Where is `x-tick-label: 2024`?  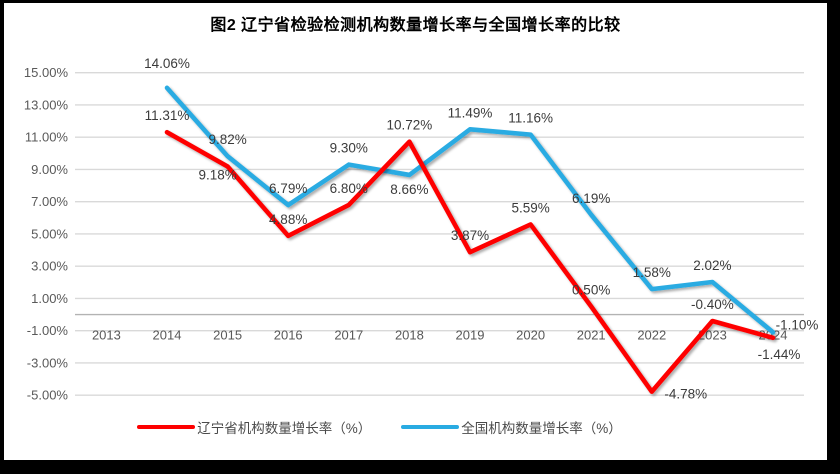 x-tick-label: 2024 is located at coordinates (773, 335).